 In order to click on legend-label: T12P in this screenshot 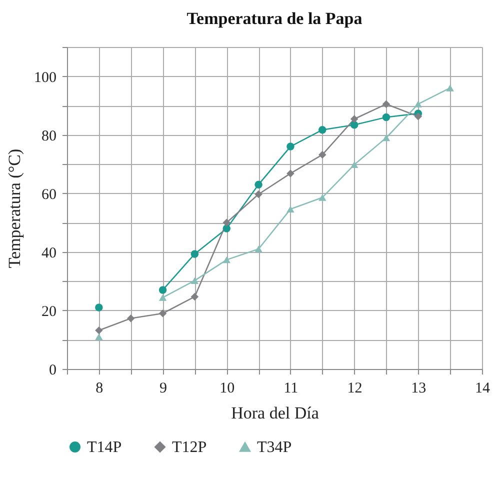, I will do `click(189, 447)`.